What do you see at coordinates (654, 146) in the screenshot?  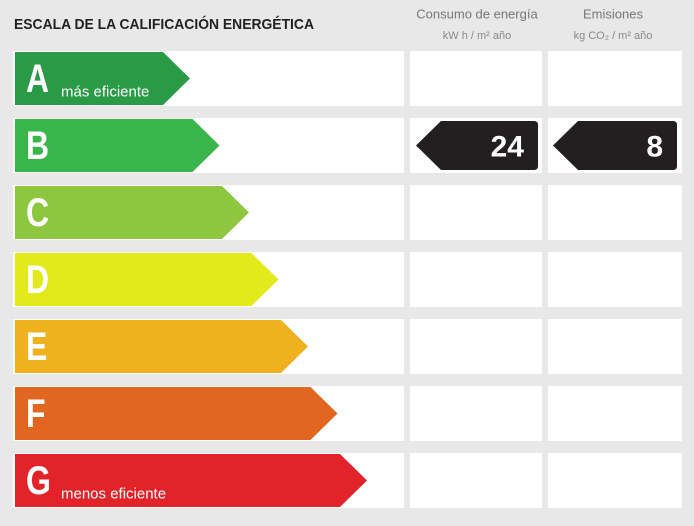 I see `value-label: 8` at bounding box center [654, 146].